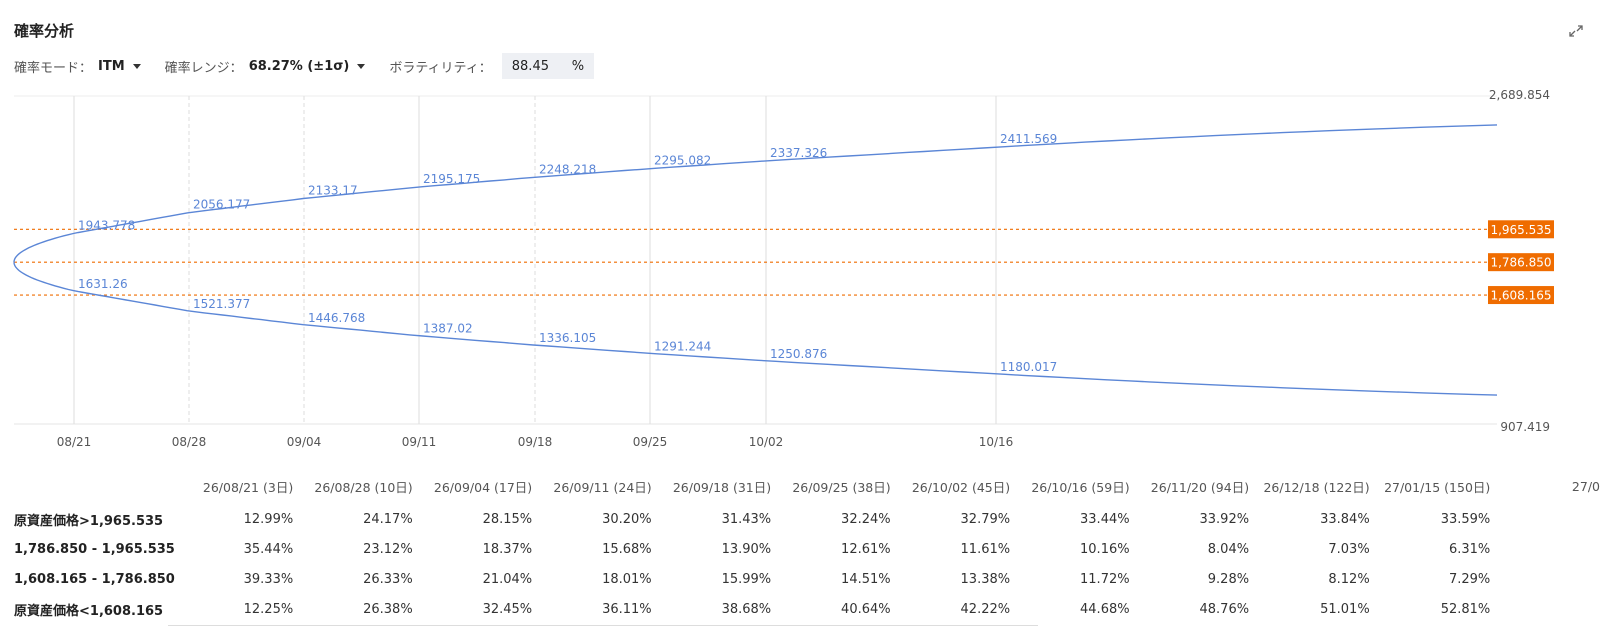 The image size is (1600, 640). What do you see at coordinates (866, 609) in the screenshot?
I see `table-cell: 40.64%` at bounding box center [866, 609].